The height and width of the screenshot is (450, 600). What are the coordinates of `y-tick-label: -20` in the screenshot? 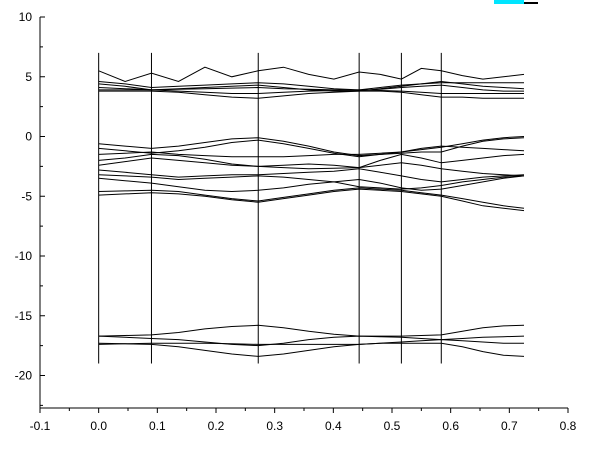 It's located at (24, 376).